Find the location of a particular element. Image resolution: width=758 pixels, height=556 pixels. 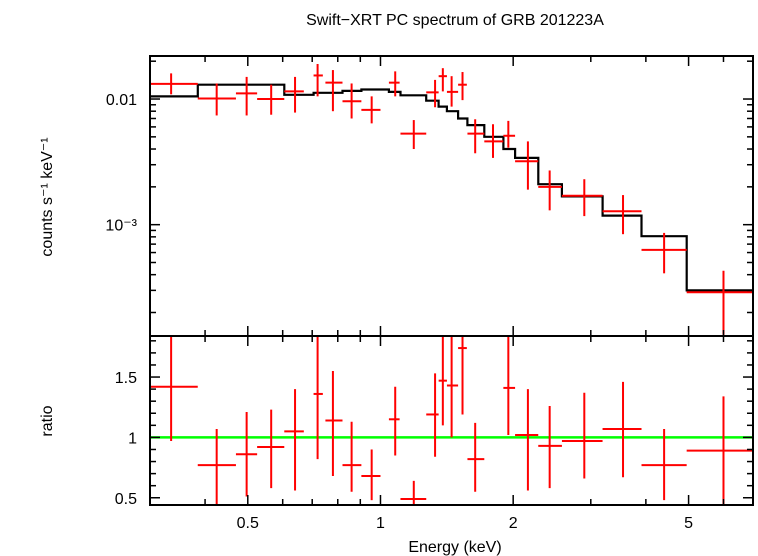

ratio-y-axis-label: ratio is located at coordinates (47, 420).